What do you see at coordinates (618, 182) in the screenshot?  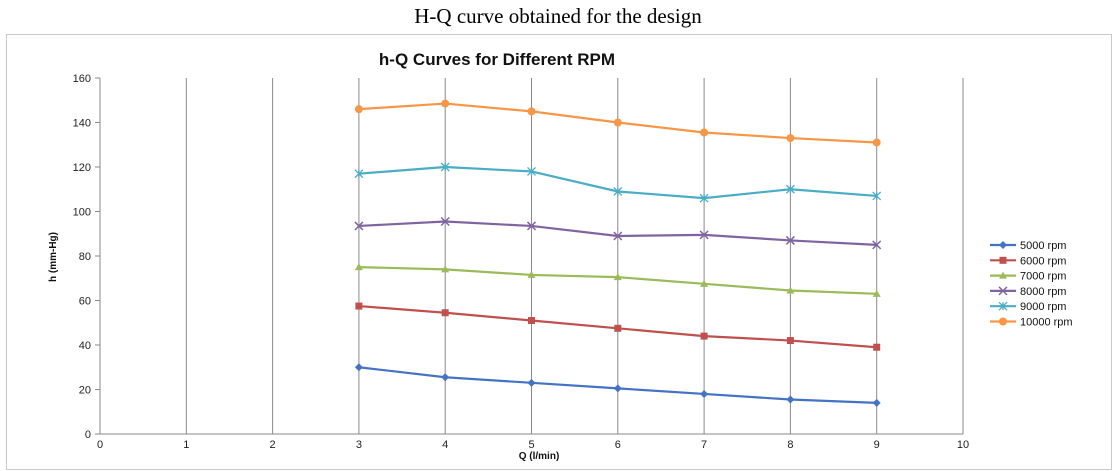 I see `series-9000-rpm` at bounding box center [618, 182].